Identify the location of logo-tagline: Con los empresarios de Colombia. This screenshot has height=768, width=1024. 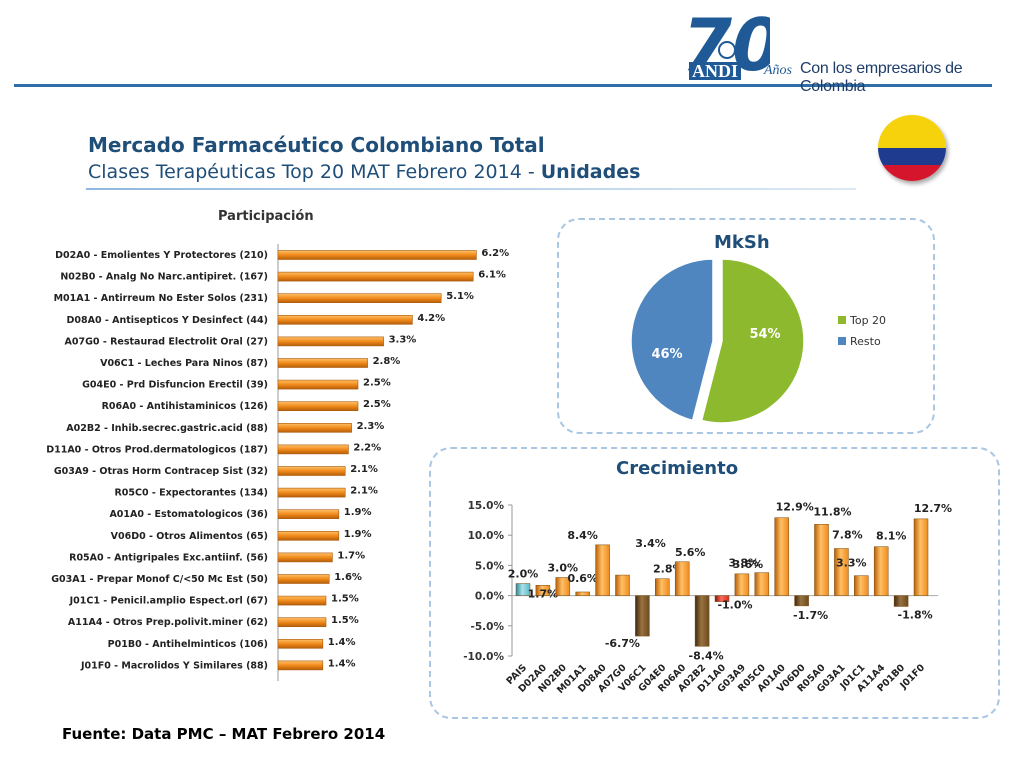
(881, 77).